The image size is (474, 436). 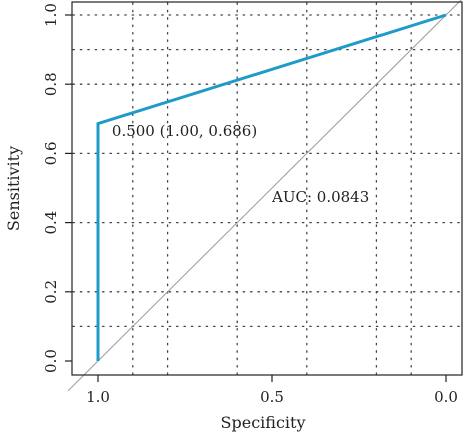 What do you see at coordinates (98, 397) in the screenshot?
I see `x-tick-label: 1.0` at bounding box center [98, 397].